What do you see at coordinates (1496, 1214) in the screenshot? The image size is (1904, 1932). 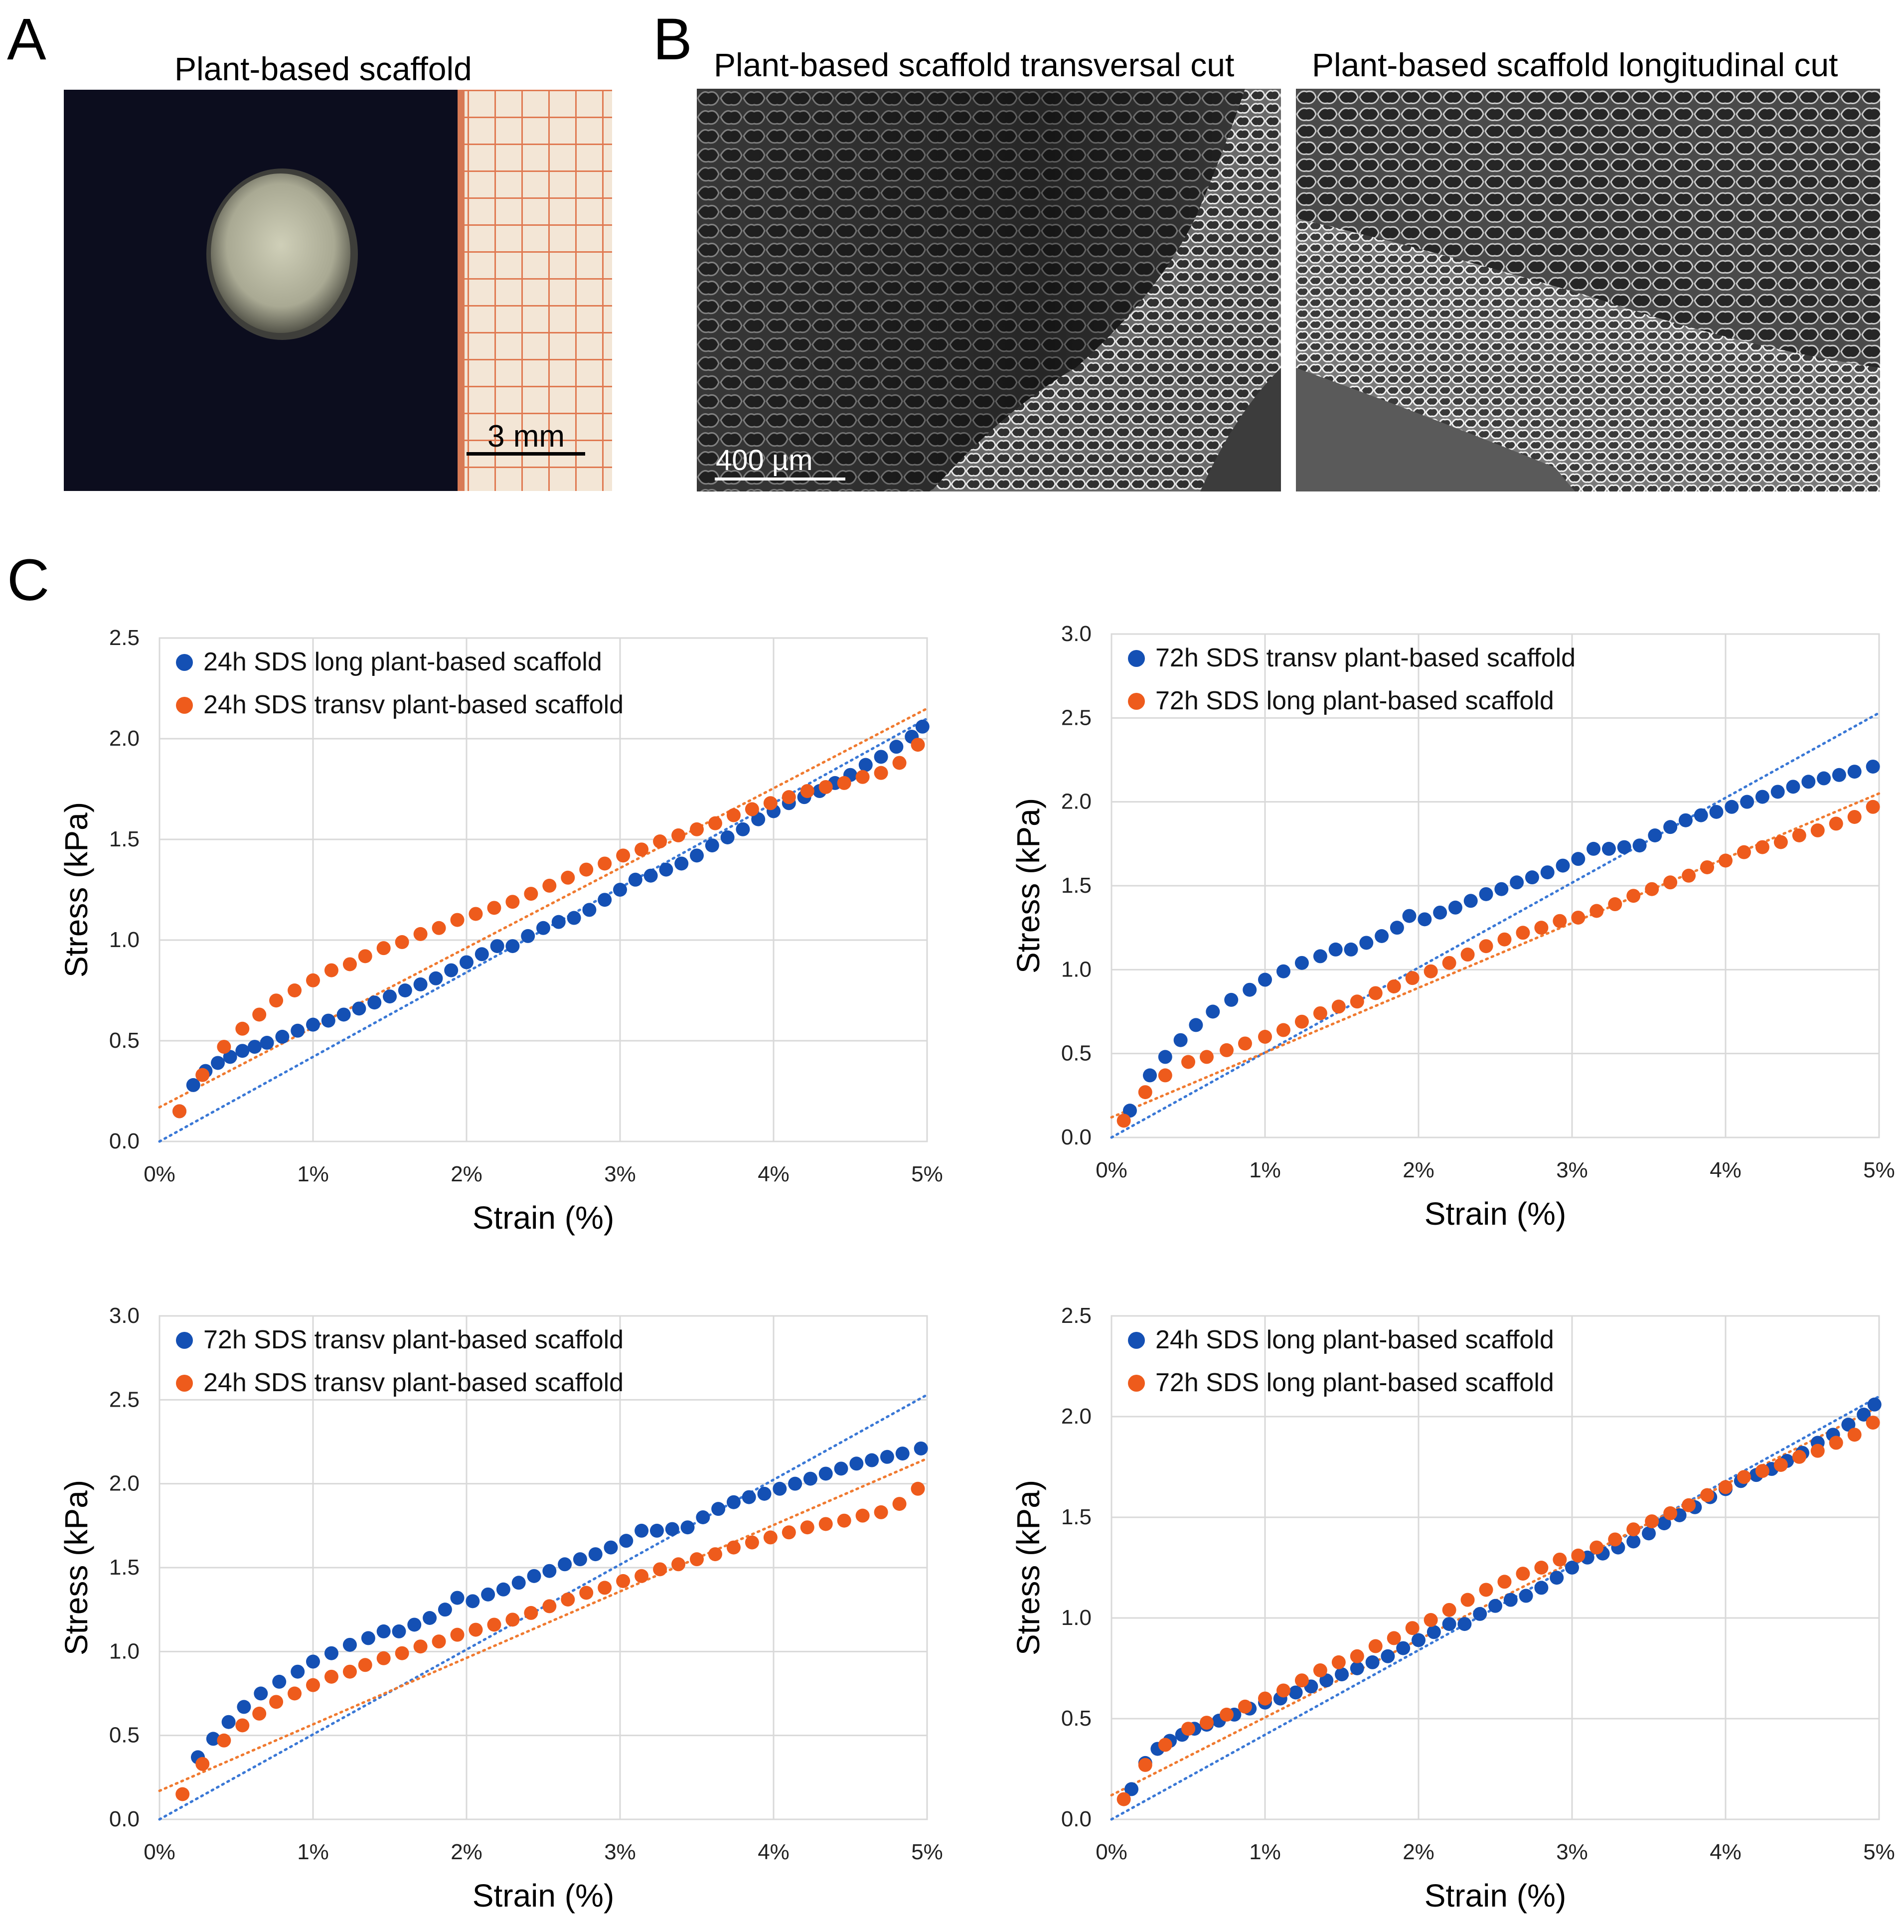 I see `x-axis-label: Strain (%)` at bounding box center [1496, 1214].